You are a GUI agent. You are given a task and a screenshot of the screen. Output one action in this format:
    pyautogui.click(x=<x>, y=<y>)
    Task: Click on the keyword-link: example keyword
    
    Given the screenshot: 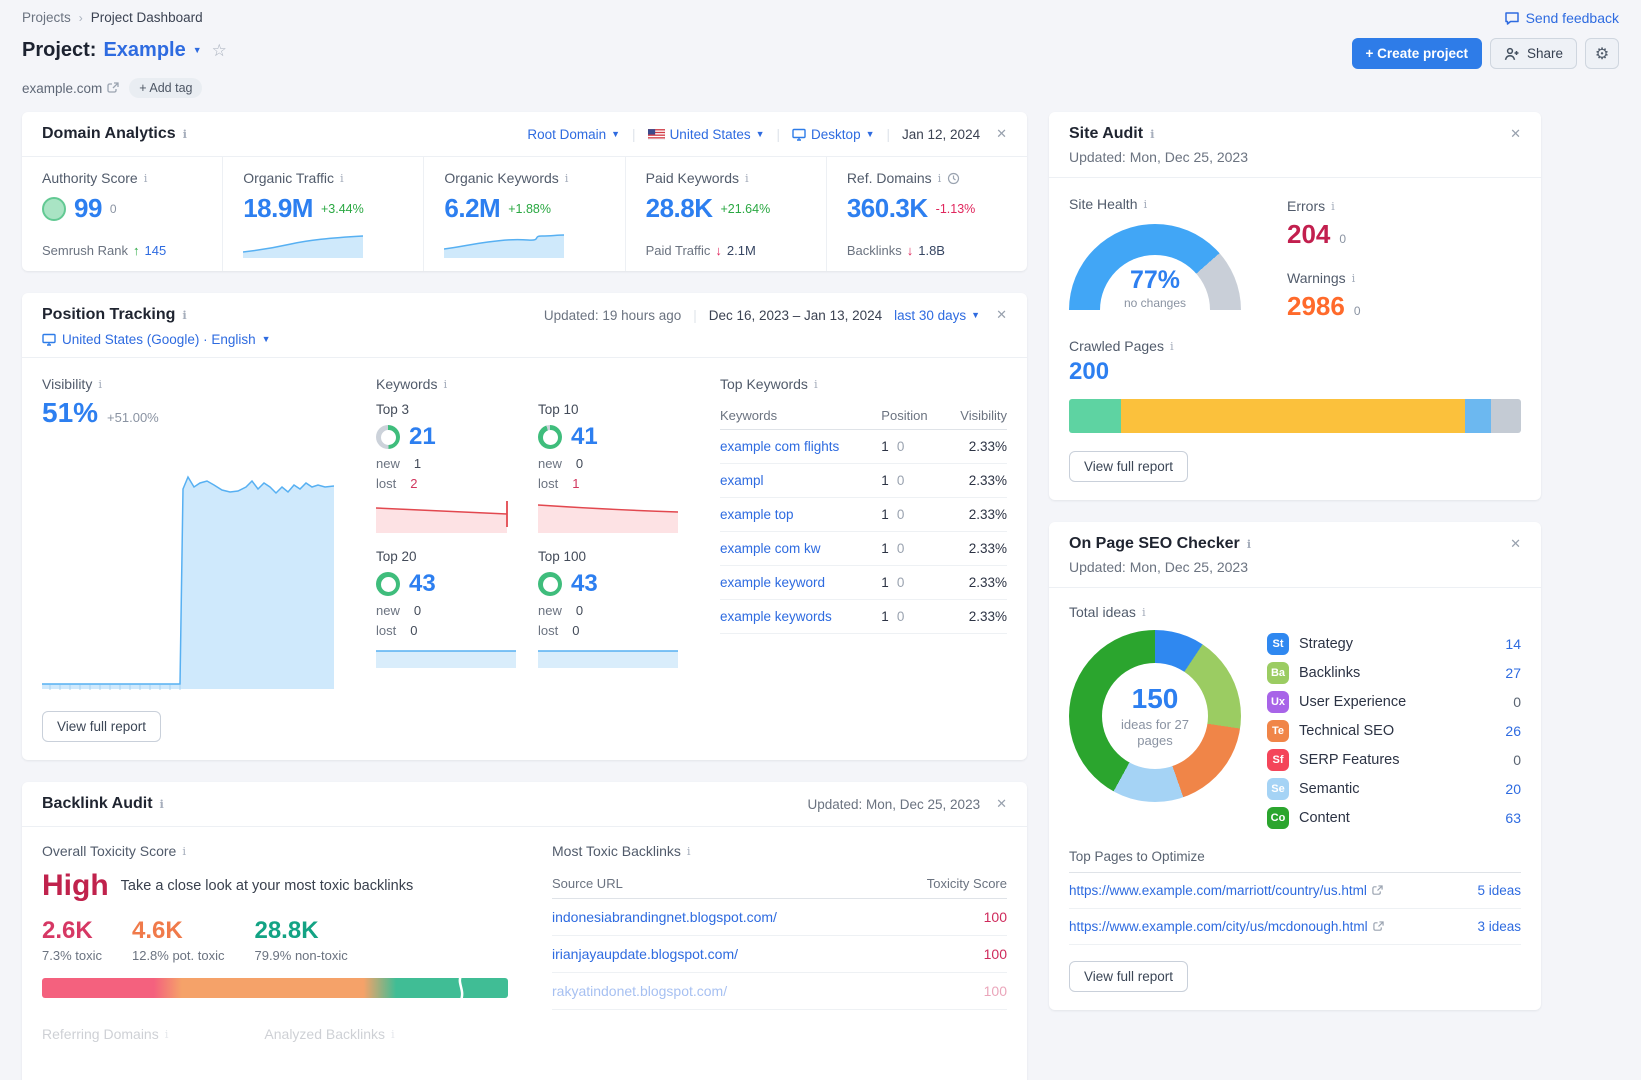 What is the action you would take?
    pyautogui.click(x=773, y=582)
    